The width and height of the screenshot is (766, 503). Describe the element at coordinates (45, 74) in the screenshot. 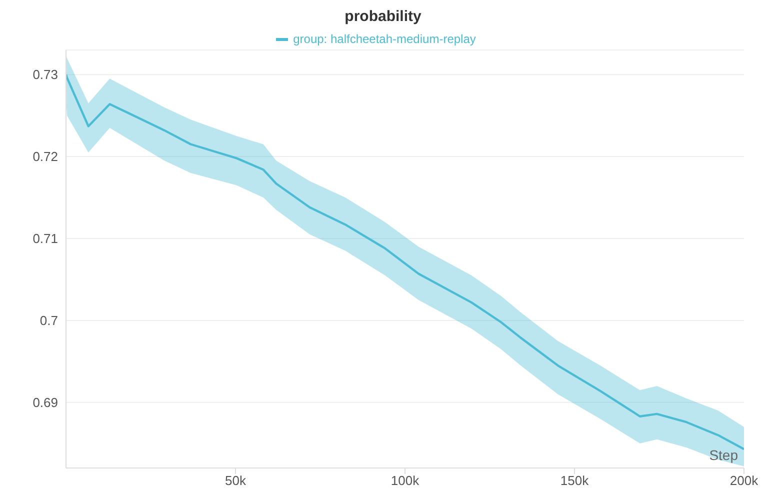

I see `y-tick-label: 0.73` at that location.